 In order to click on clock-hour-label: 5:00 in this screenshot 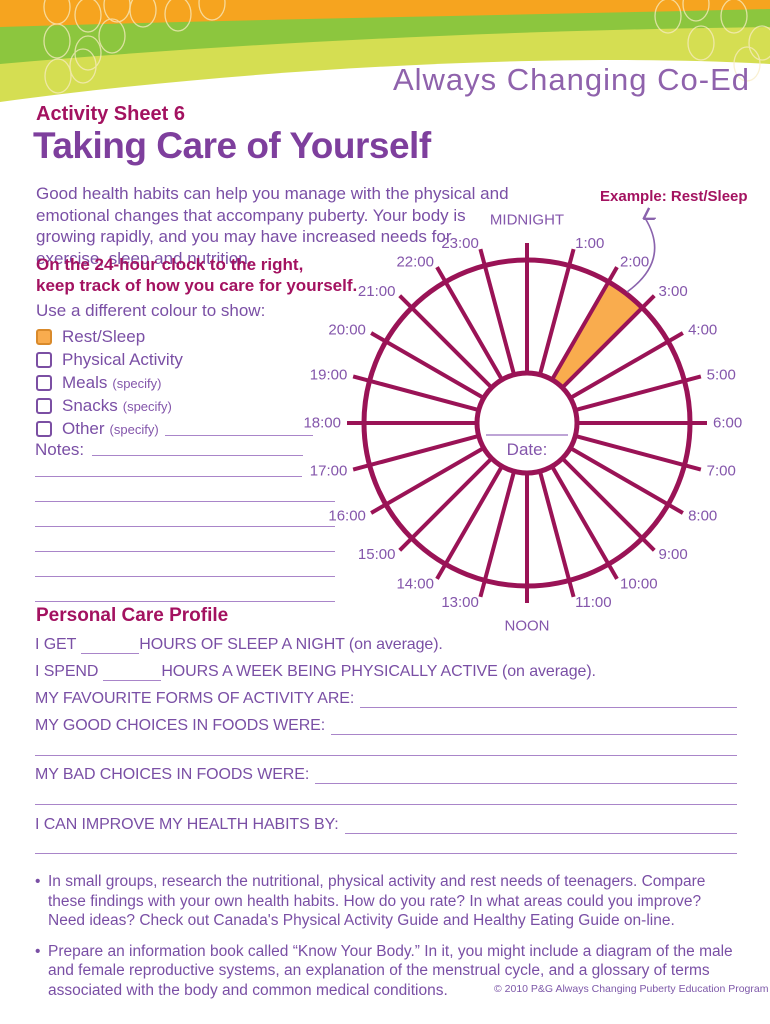, I will do `click(721, 374)`.